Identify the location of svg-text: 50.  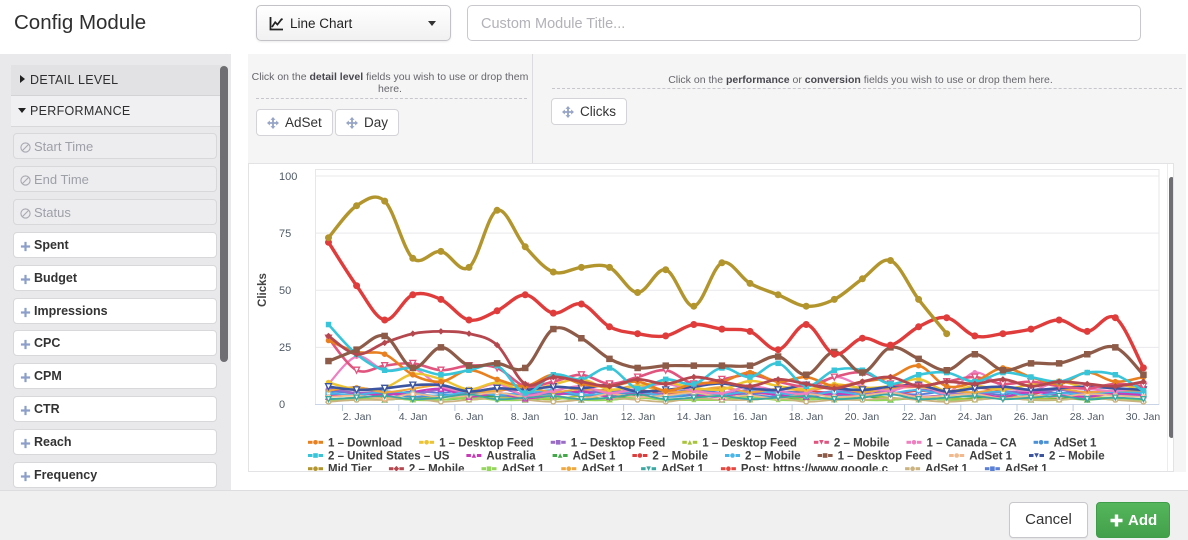
(285, 291).